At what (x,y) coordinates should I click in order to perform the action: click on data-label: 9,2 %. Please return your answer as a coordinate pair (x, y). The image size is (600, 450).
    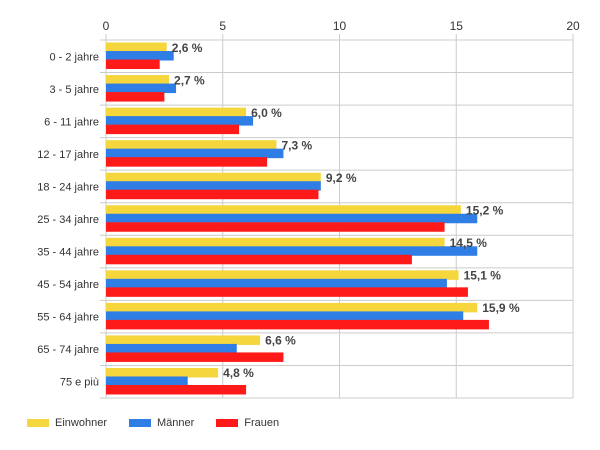
    Looking at the image, I should click on (341, 178).